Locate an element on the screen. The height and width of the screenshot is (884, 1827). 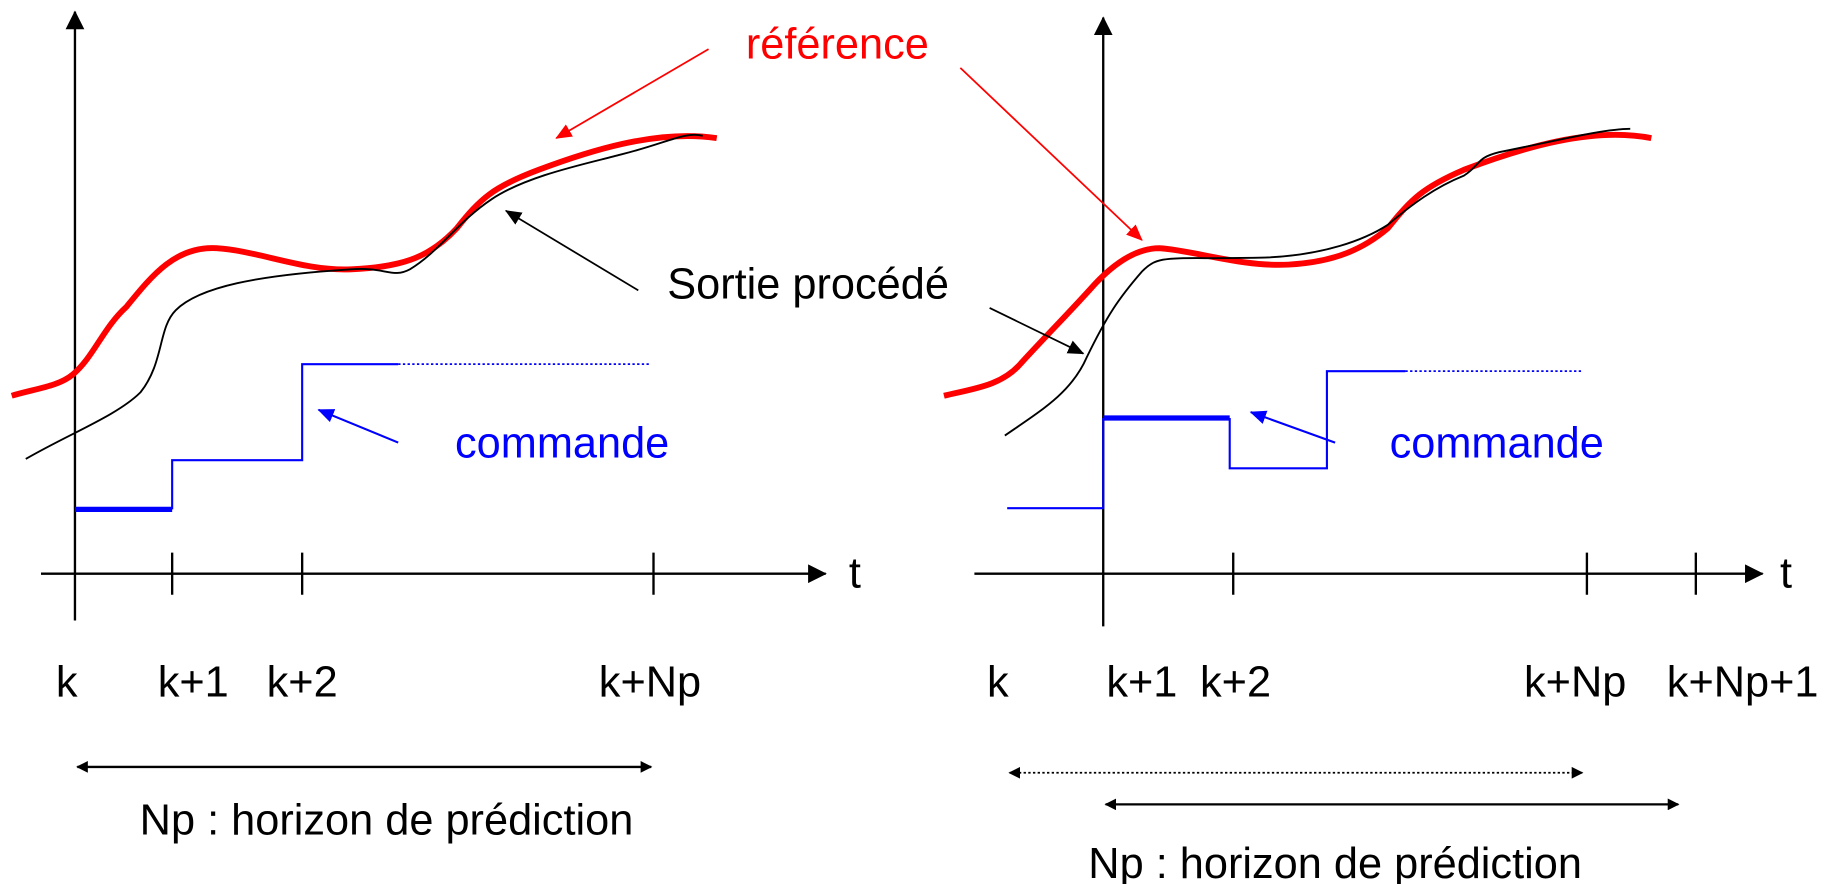
tick-label: k+Np+1 is located at coordinates (1743, 682).